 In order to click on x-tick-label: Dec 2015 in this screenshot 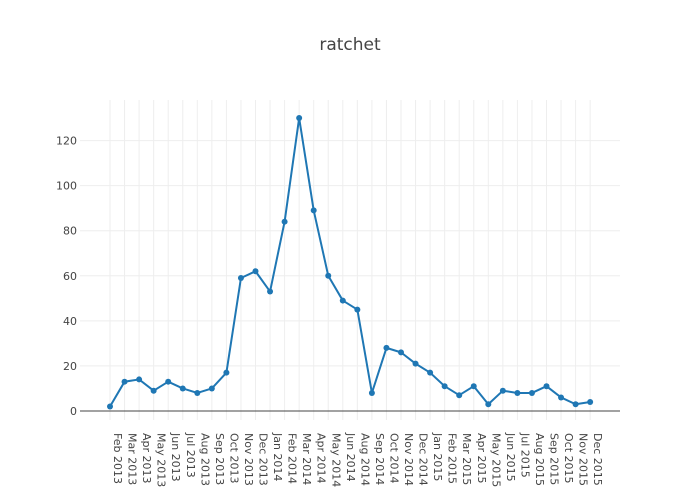, I will do `click(597, 459)`.